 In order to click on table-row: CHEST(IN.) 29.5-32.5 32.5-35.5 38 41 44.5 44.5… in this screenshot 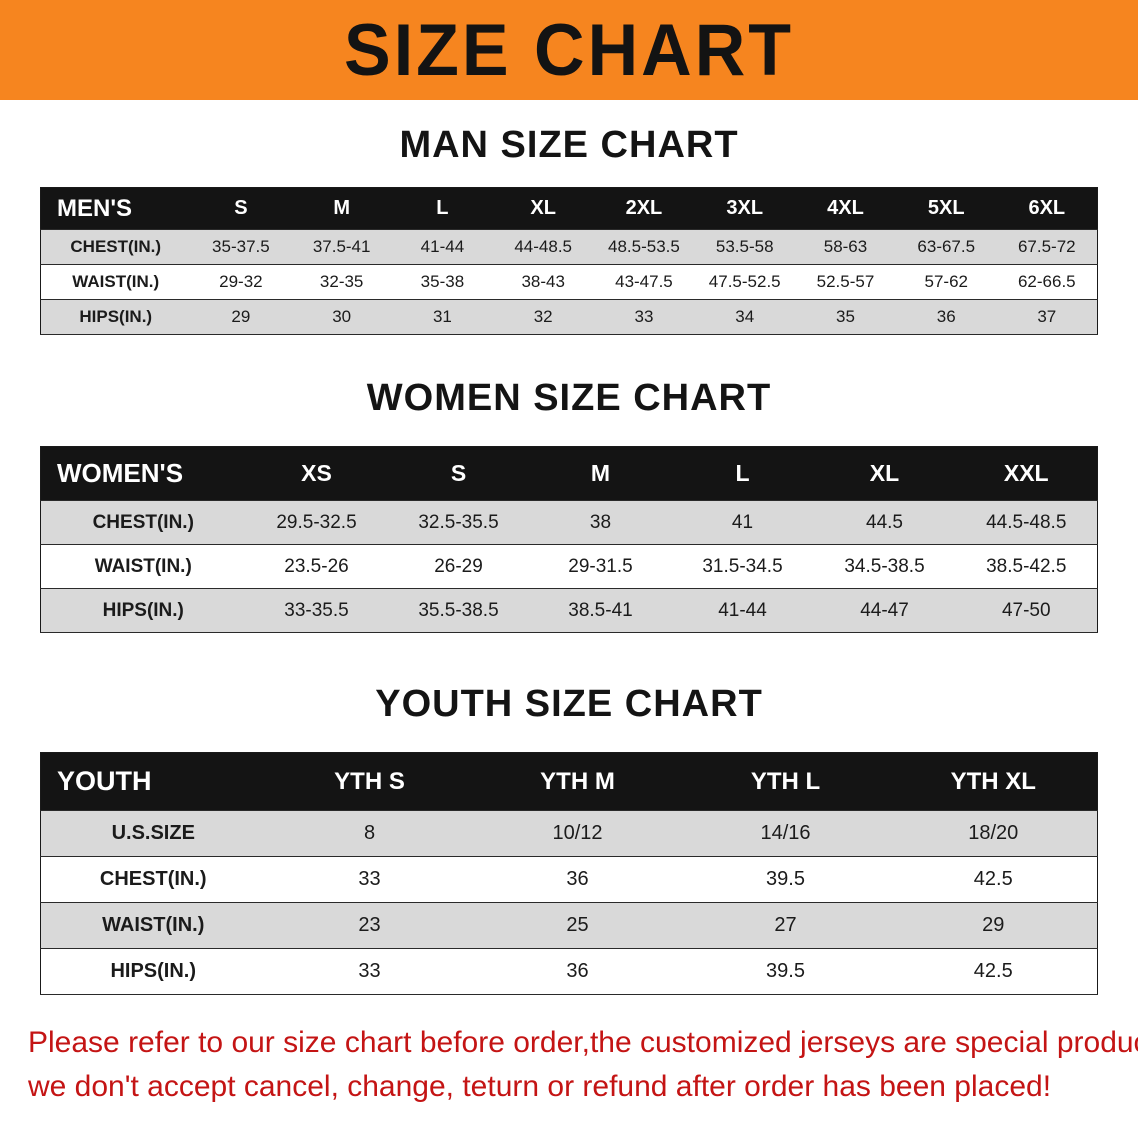, I will do `click(569, 522)`.